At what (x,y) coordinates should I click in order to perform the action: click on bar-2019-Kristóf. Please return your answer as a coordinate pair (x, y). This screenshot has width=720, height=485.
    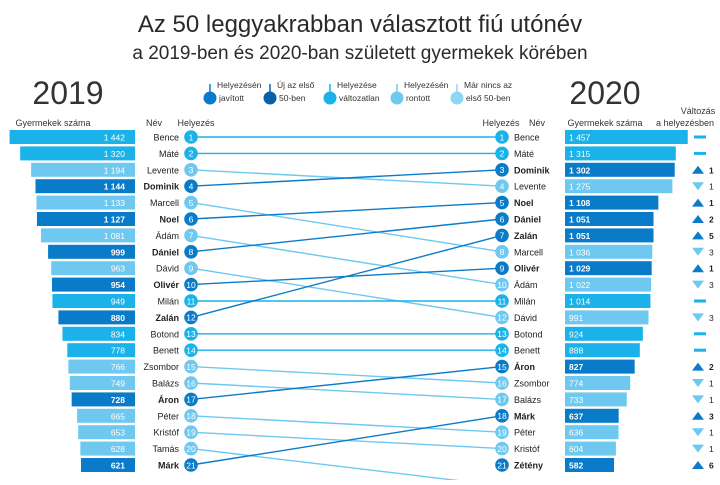
    Looking at the image, I should click on (106, 432).